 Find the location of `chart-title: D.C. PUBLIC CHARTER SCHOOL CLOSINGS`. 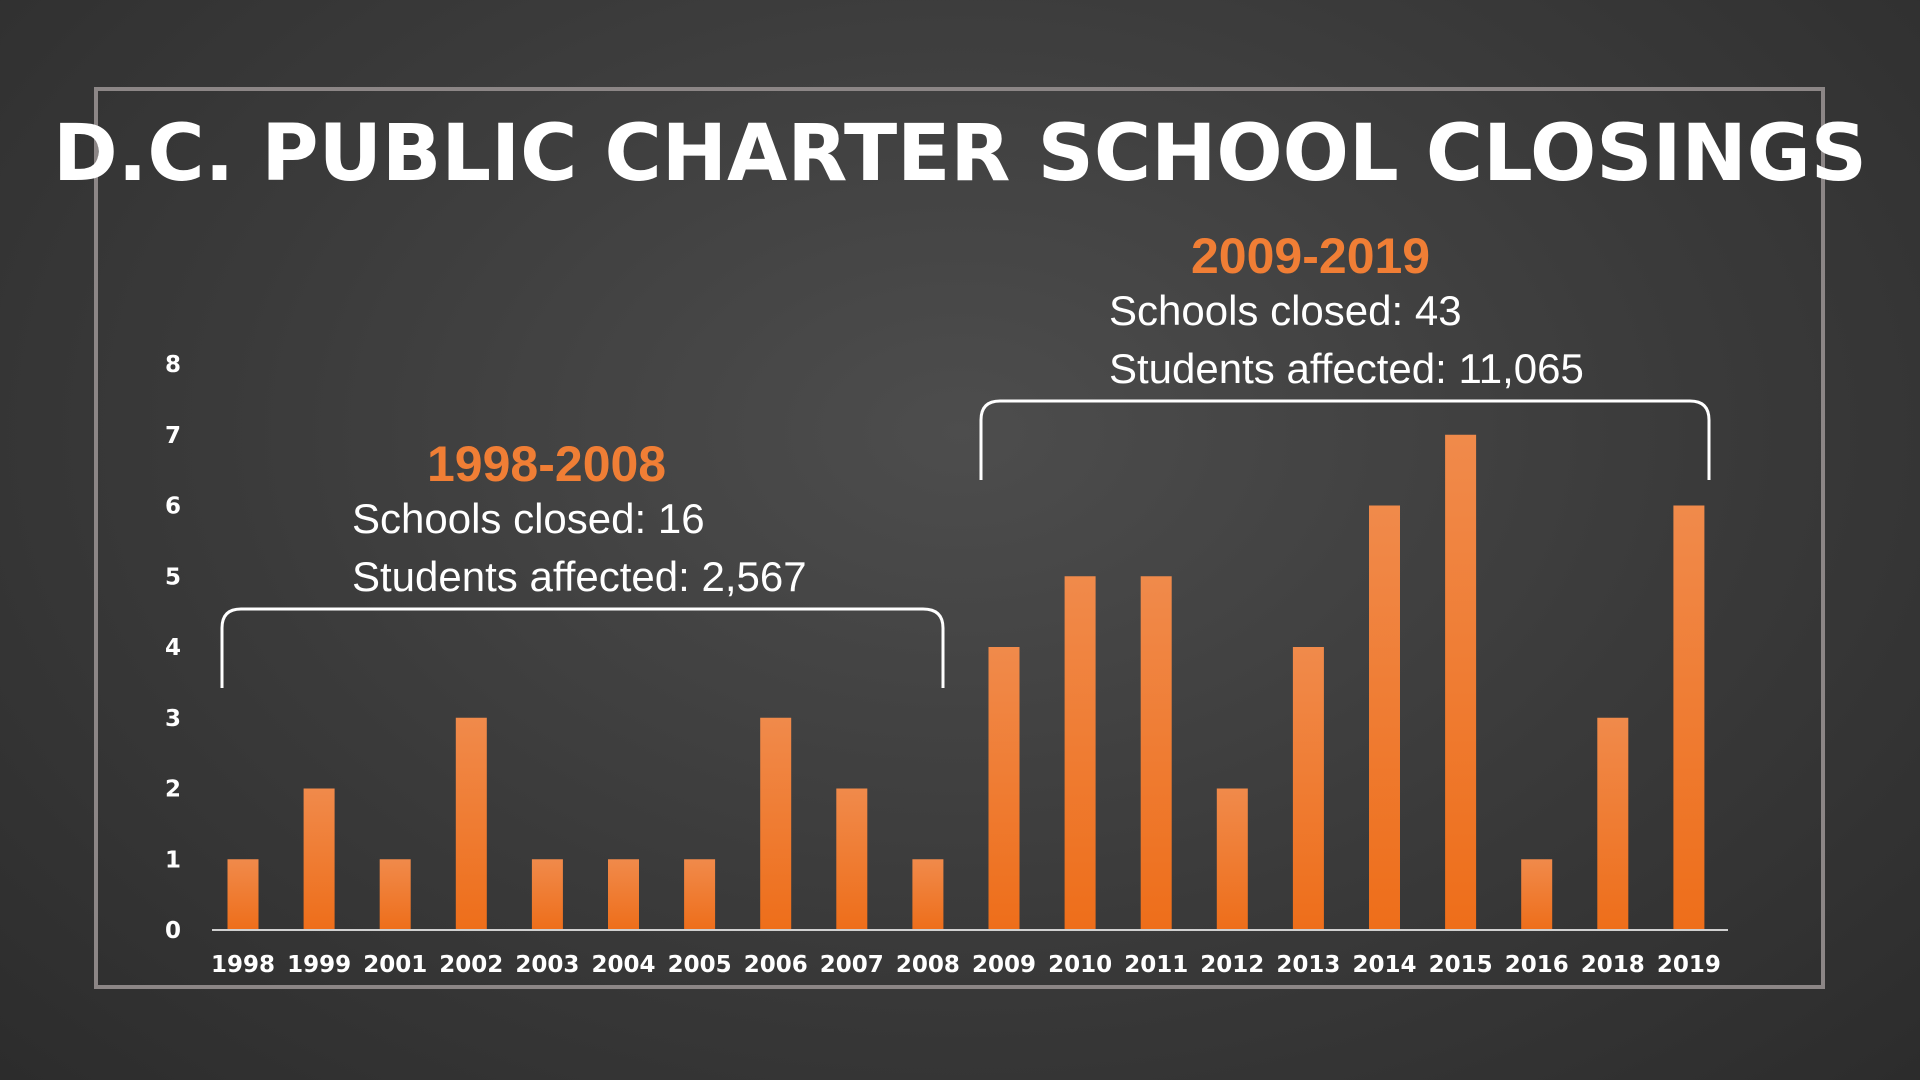

chart-title: D.C. PUBLIC CHARTER SCHOOL CLOSINGS is located at coordinates (960, 154).